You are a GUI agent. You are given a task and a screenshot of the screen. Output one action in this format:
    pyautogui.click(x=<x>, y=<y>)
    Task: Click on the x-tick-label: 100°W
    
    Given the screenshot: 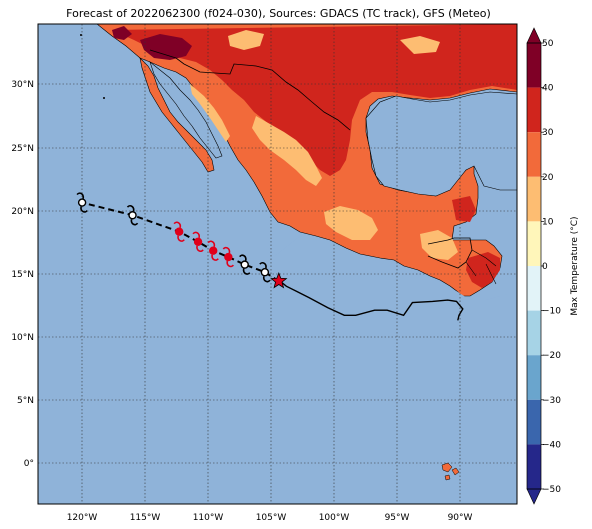 What is the action you would take?
    pyautogui.click(x=334, y=518)
    